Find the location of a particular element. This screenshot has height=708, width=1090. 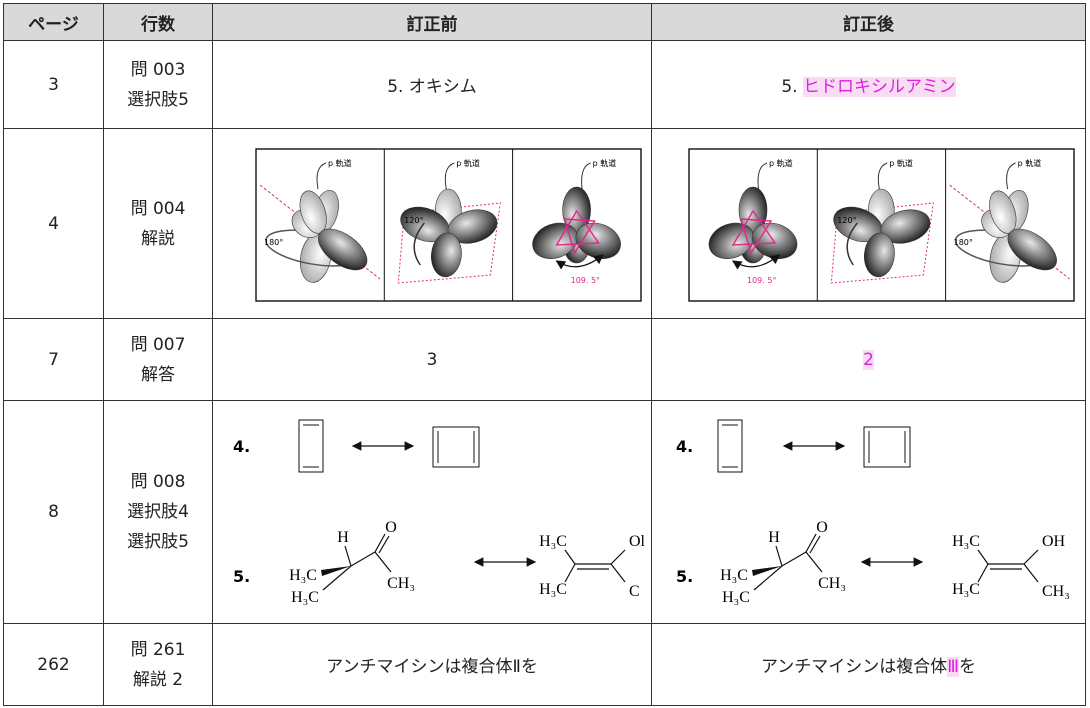

line-text: 選択肢4 is located at coordinates (158, 512).